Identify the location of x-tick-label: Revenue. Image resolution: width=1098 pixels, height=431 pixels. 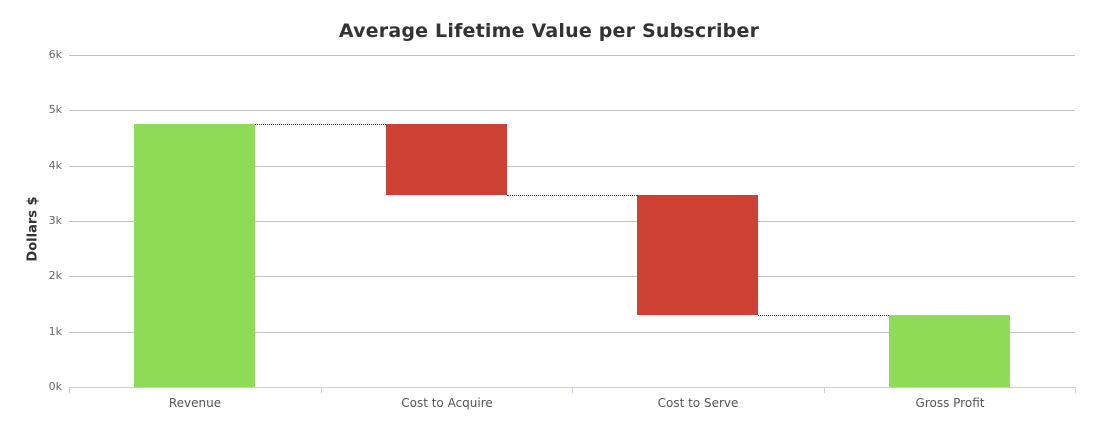
(195, 403).